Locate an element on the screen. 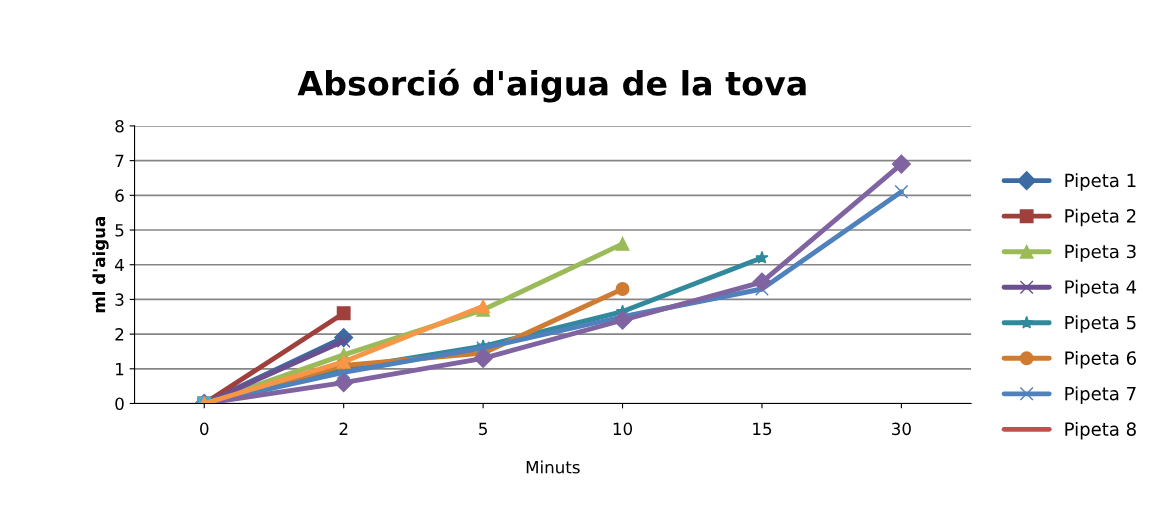  x-tick-label: 2 is located at coordinates (343, 428).